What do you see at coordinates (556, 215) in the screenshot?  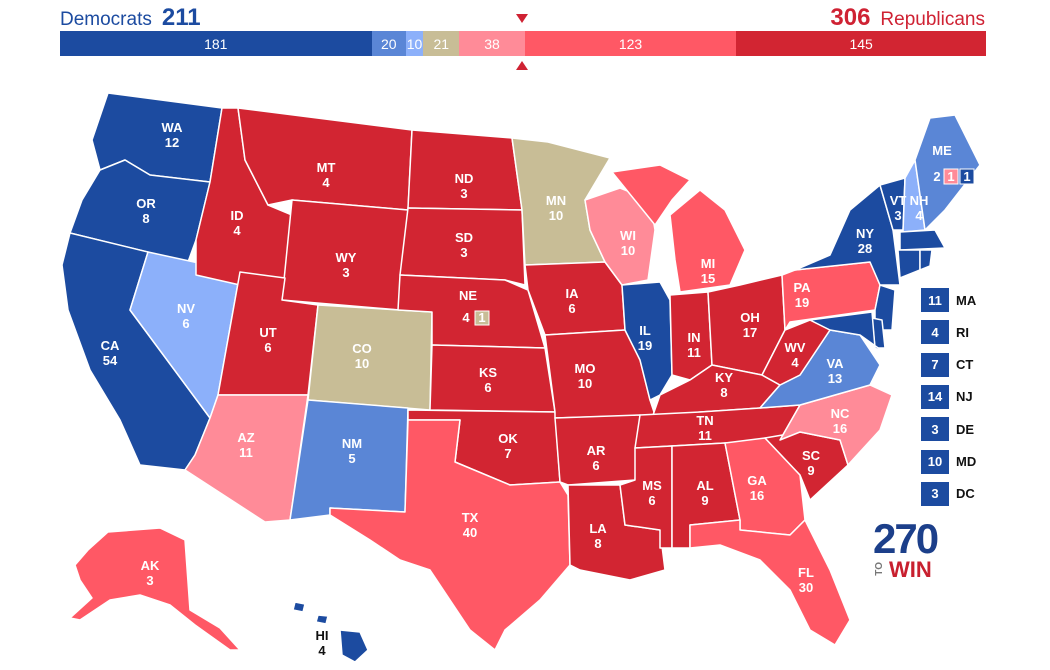 I see `state-ev-mn: 10` at bounding box center [556, 215].